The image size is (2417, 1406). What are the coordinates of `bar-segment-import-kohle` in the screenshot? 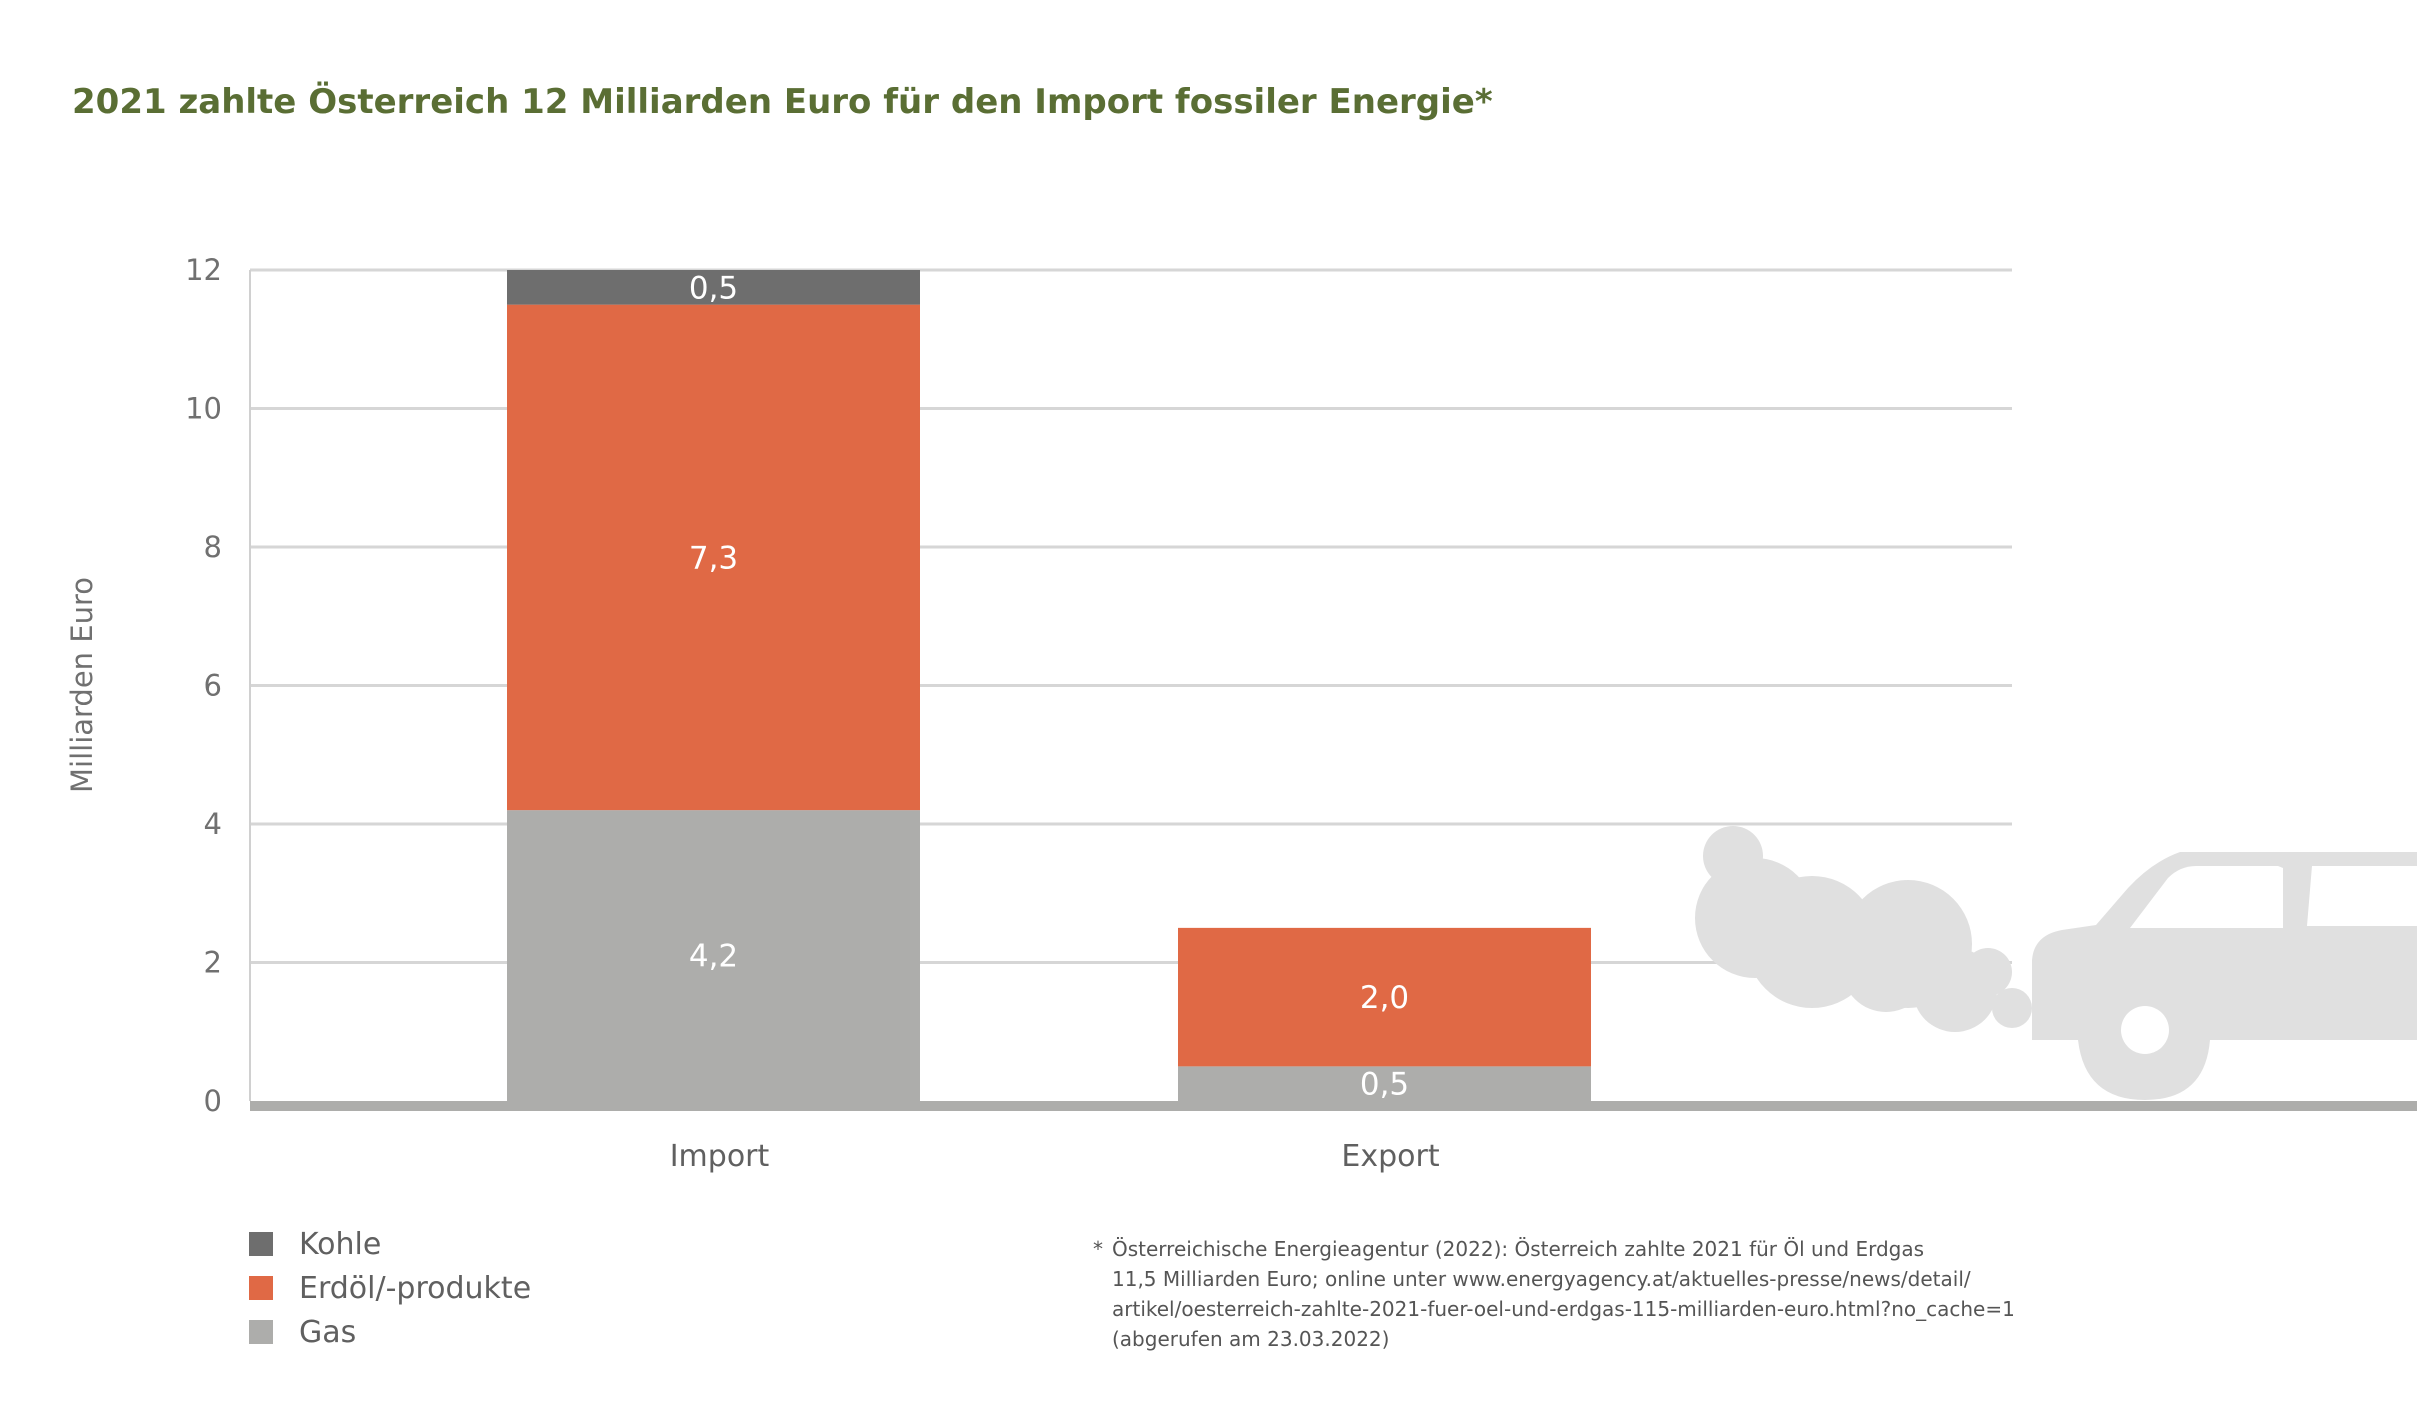 It's located at (713, 287).